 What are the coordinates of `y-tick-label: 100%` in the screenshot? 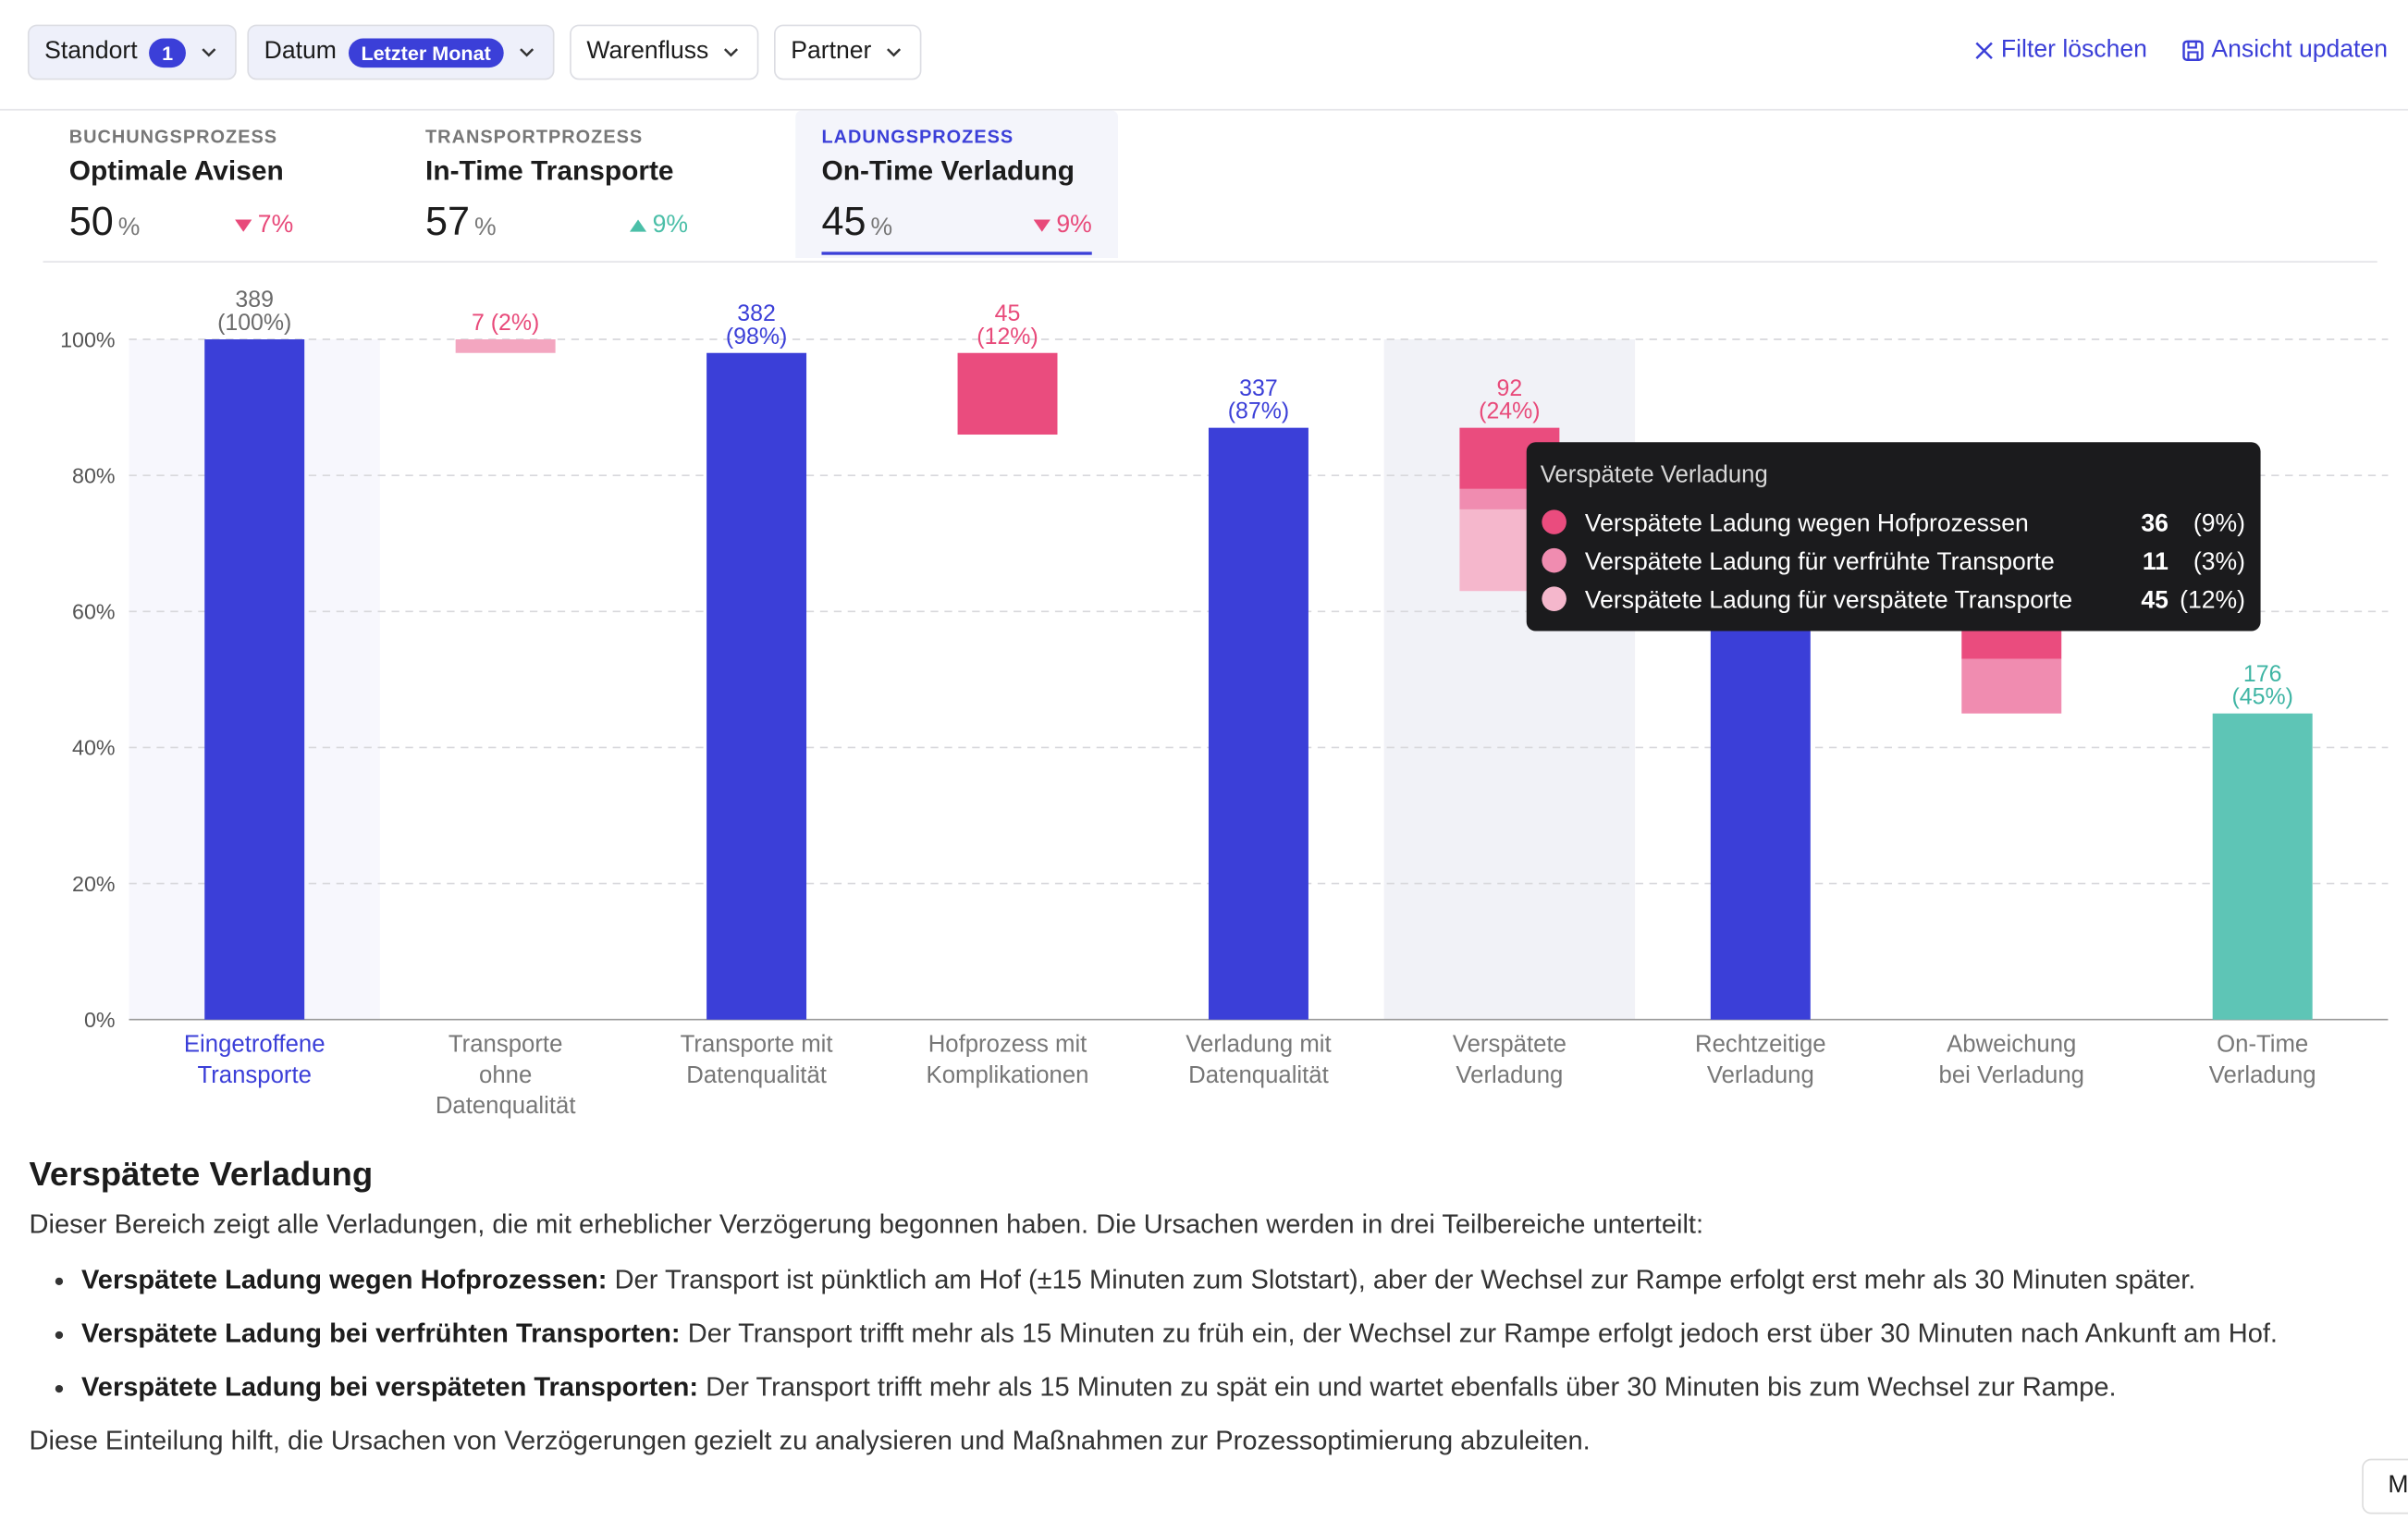 It's located at (87, 339).